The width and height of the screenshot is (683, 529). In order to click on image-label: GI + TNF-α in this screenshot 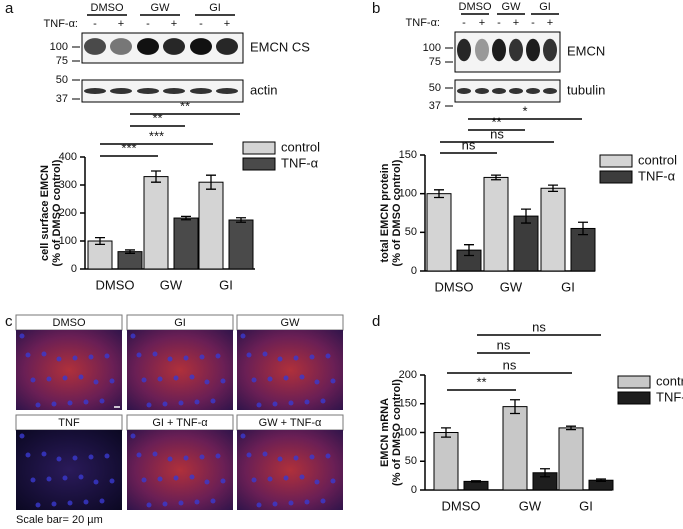, I will do `click(180, 423)`.